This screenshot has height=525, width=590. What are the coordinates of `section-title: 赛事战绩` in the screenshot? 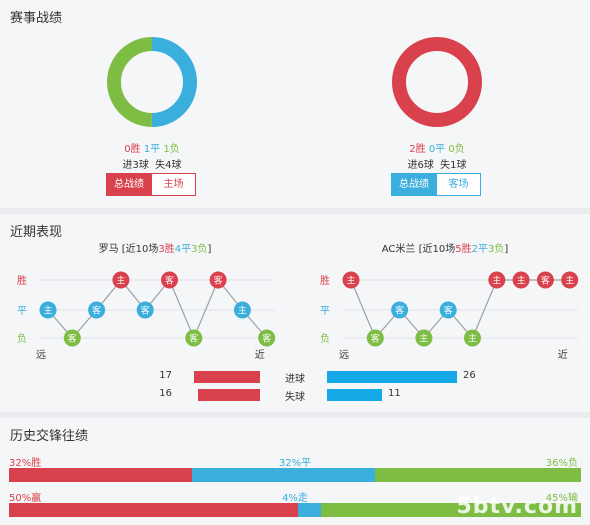 It's located at (36, 18).